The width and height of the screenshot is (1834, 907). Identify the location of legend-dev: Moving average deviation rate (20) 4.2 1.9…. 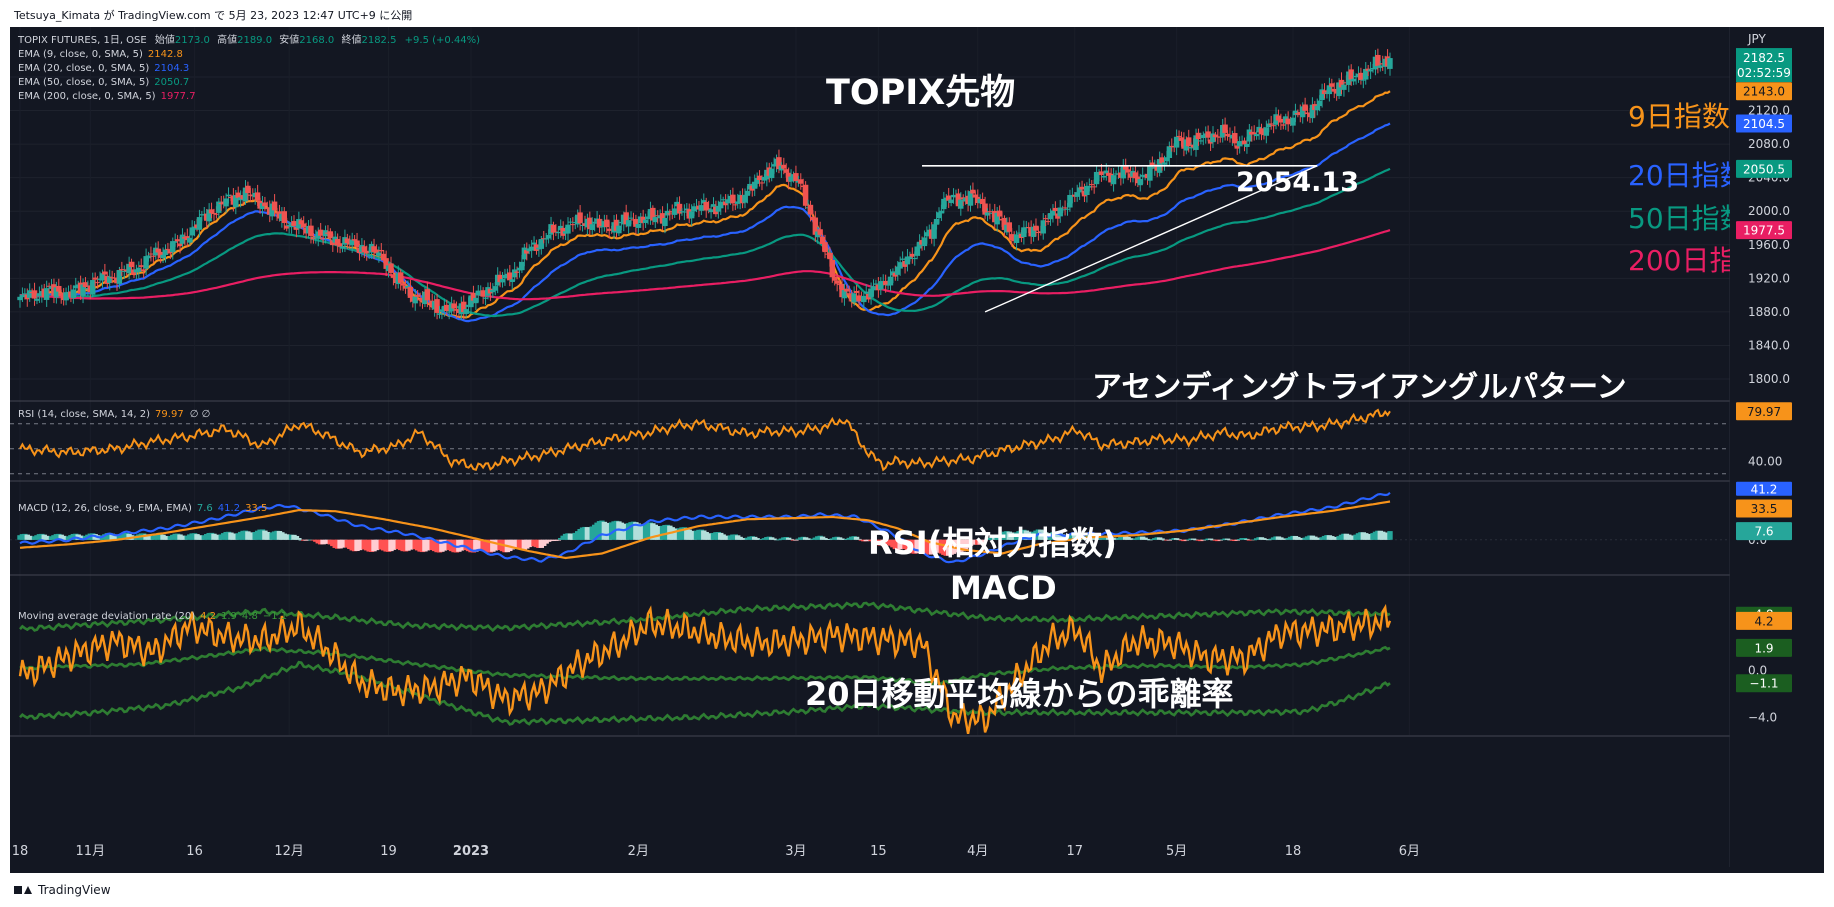
(152, 616).